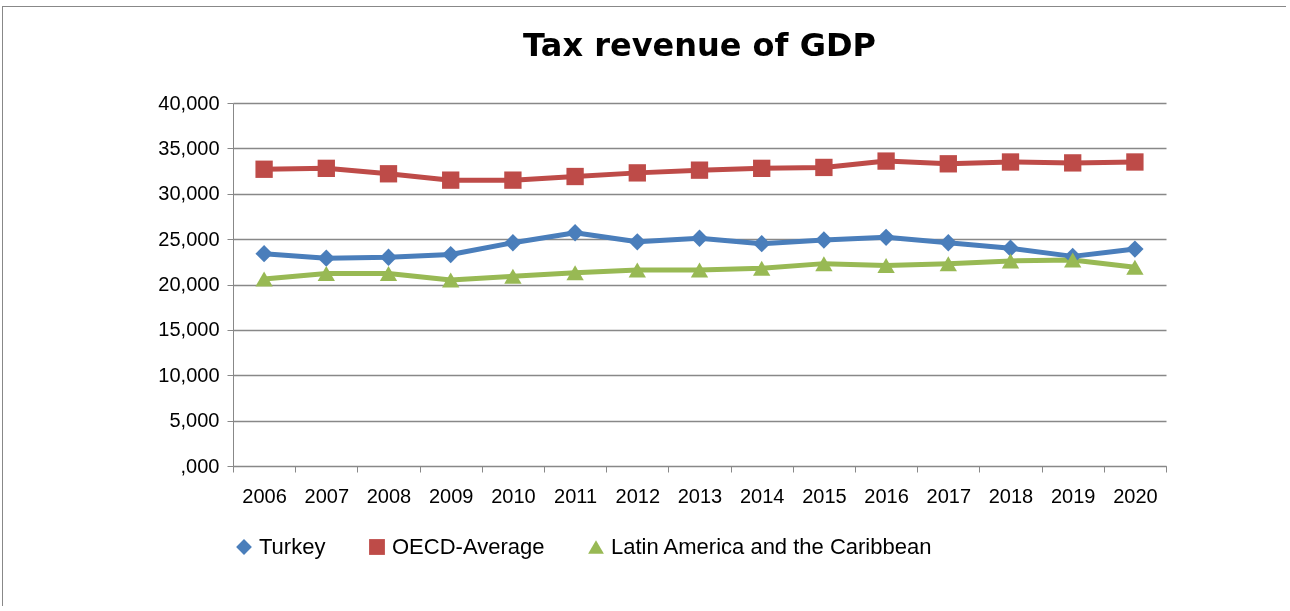 This screenshot has height=611, width=1290. What do you see at coordinates (389, 495) in the screenshot?
I see `x-tick-label: 2008` at bounding box center [389, 495].